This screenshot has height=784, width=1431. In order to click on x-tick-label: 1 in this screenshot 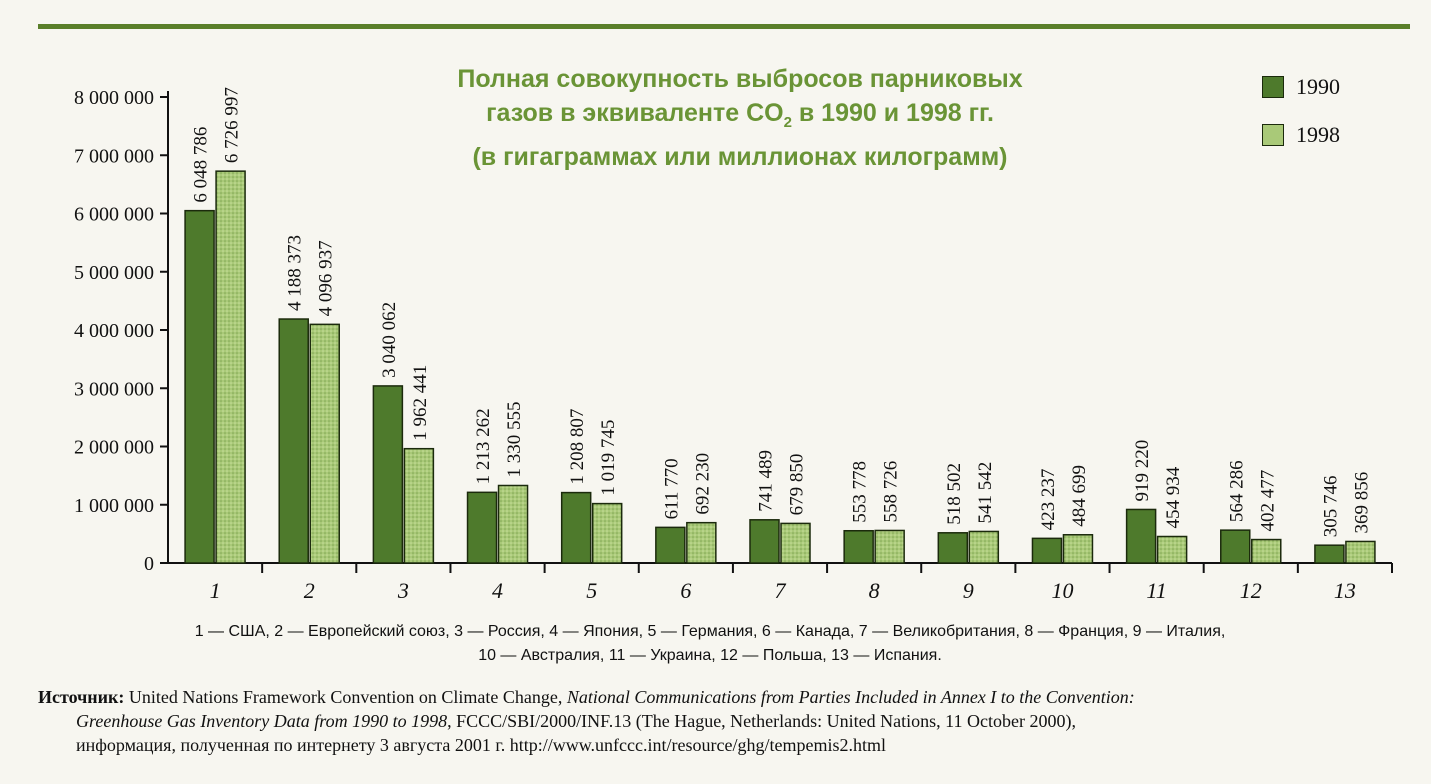, I will do `click(215, 590)`.